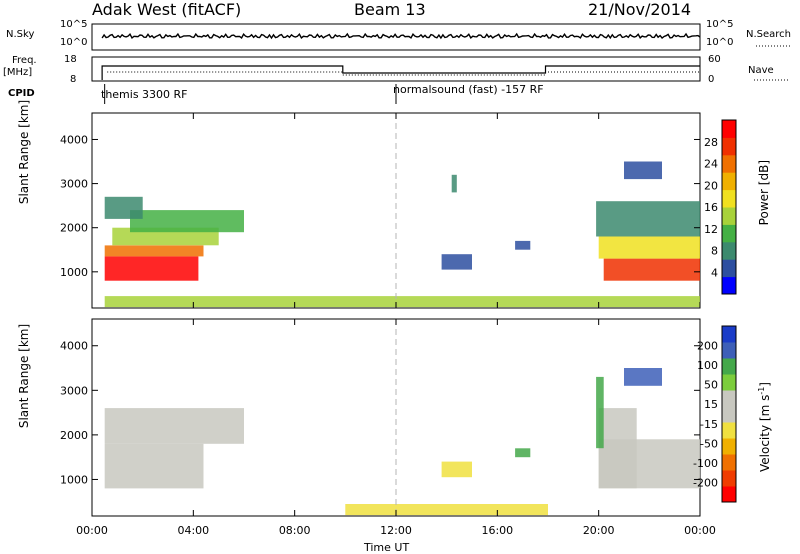 Image resolution: width=800 pixels, height=554 pixels. I want to click on beam-title: Beam 13, so click(390, 9).